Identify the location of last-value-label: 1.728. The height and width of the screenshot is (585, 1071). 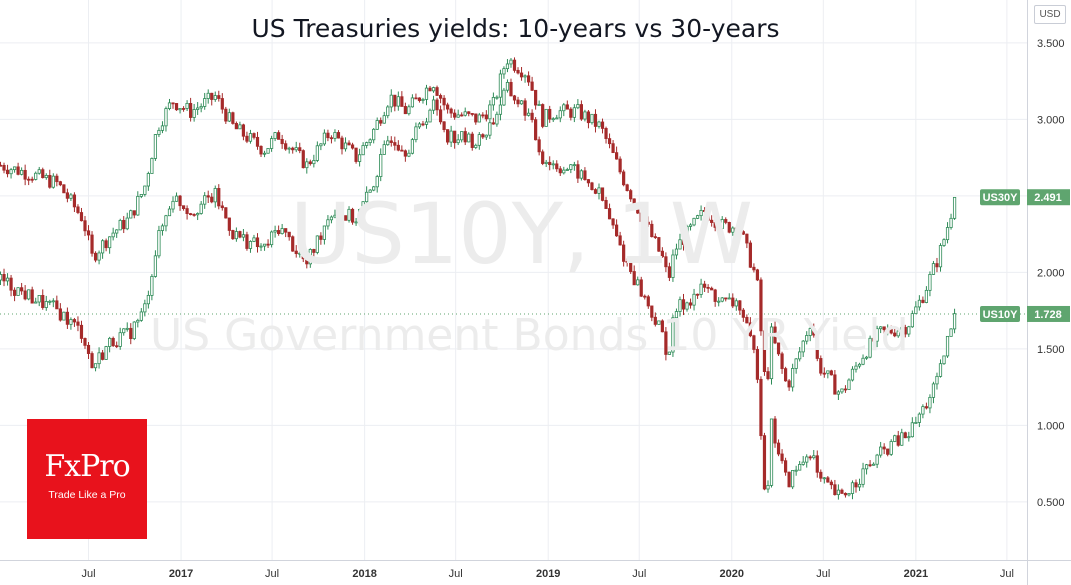
(1048, 315).